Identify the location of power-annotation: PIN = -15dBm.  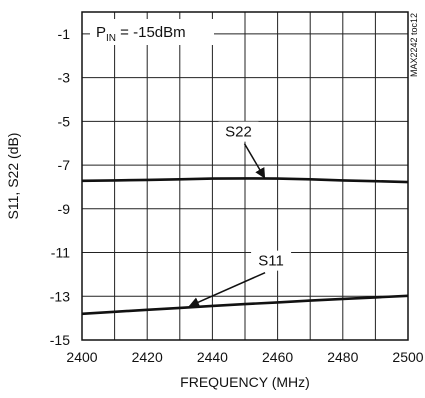
(152, 32).